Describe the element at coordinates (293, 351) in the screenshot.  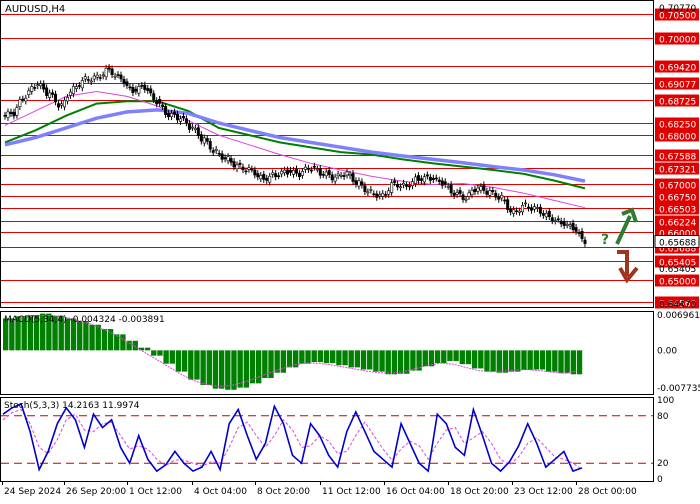
I see `macd-signal-line` at that location.